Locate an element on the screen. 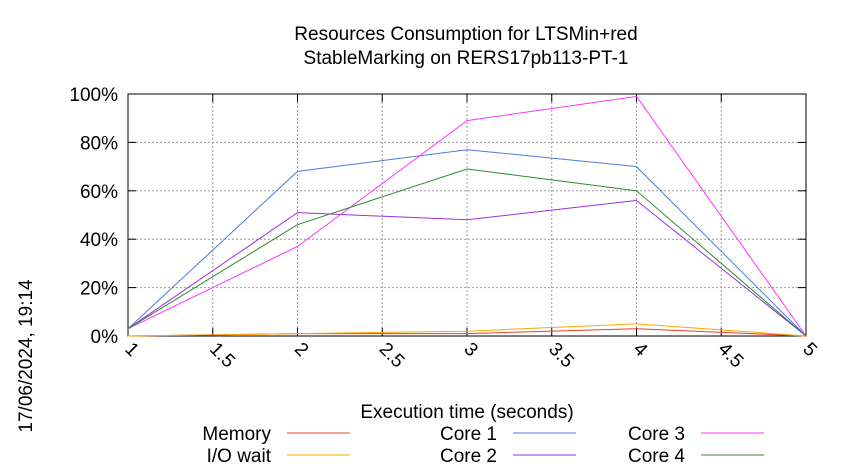 This screenshot has width=850, height=475. x-tick-label: 2 is located at coordinates (301, 350).